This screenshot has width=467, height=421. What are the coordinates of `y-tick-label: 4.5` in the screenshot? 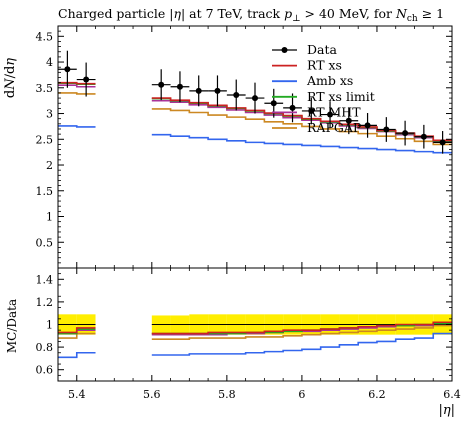 It's located at (45, 36).